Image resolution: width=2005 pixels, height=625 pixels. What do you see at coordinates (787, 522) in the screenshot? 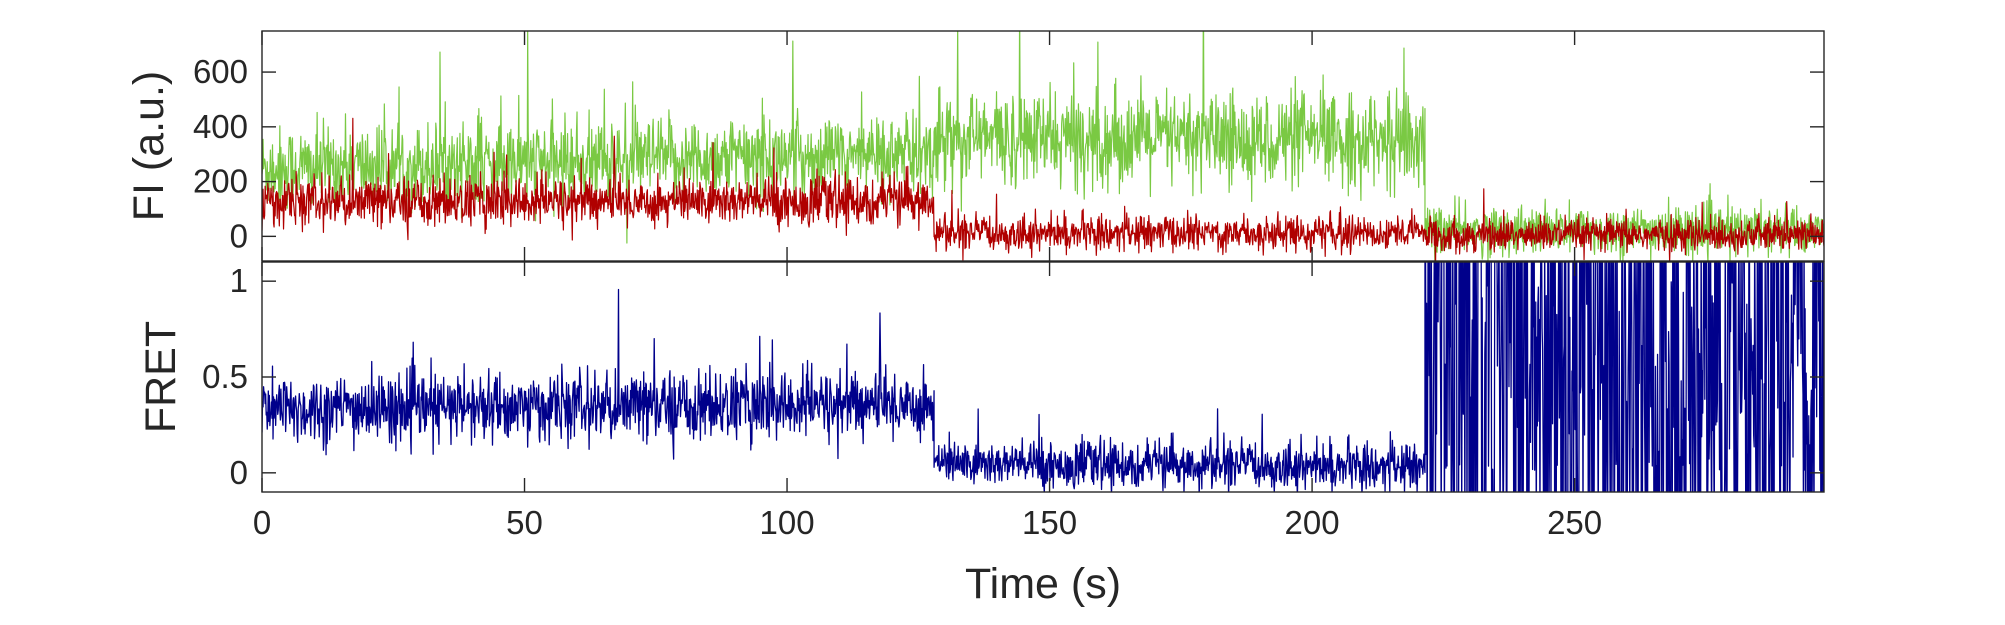
I see `x-tick-label: 100` at bounding box center [787, 522].